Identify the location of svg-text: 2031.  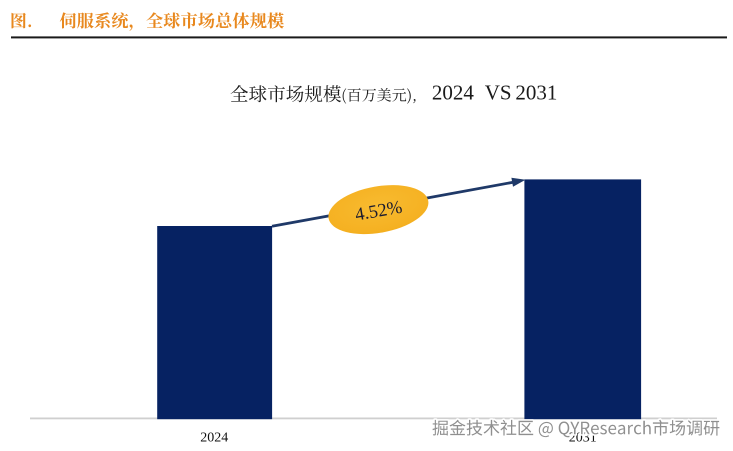
(536, 93).